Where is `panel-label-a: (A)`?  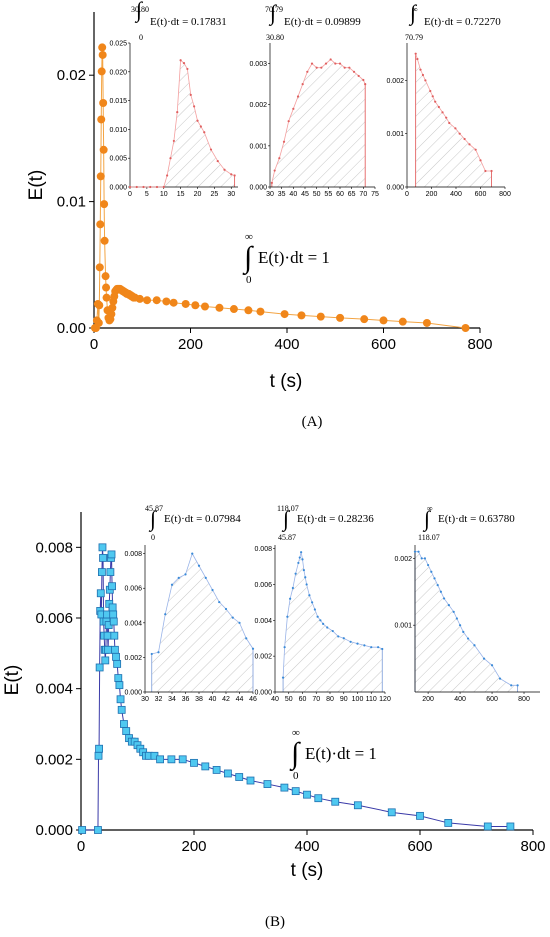
panel-label-a: (A) is located at coordinates (312, 422).